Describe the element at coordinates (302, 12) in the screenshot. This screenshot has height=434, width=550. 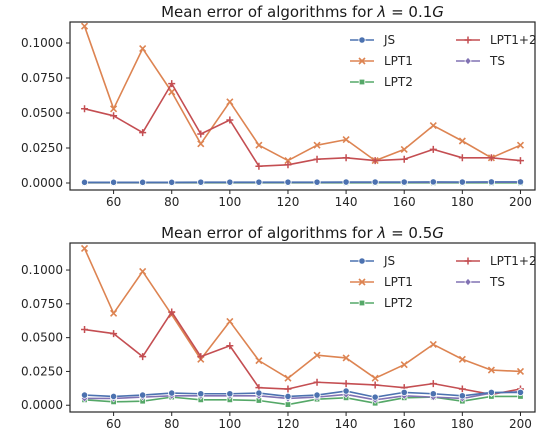
I see `chart-title: Mean error of algorithms for λ = 0.1G` at that location.